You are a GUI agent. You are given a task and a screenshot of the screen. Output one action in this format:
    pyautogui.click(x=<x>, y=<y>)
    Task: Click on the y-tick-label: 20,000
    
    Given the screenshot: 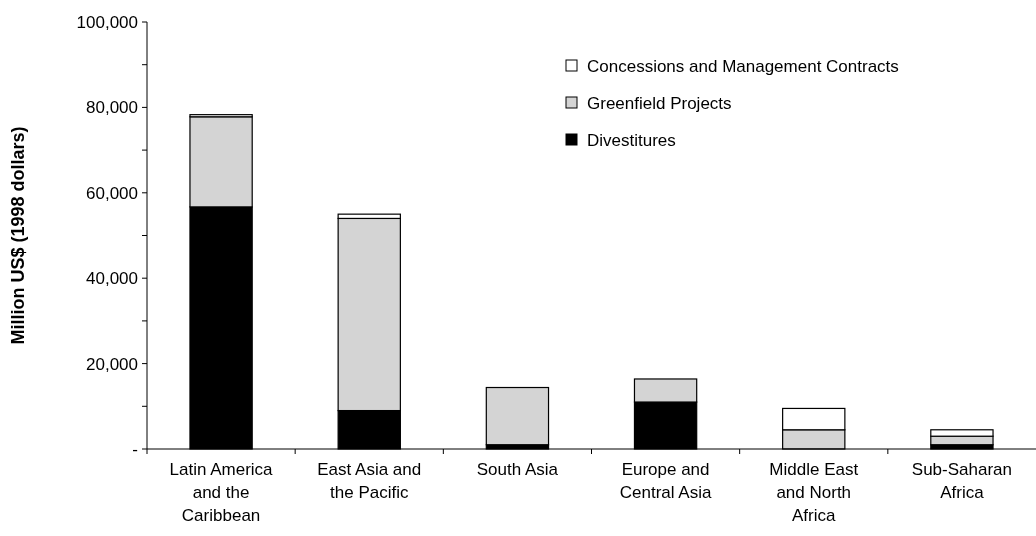 What is the action you would take?
    pyautogui.click(x=112, y=364)
    